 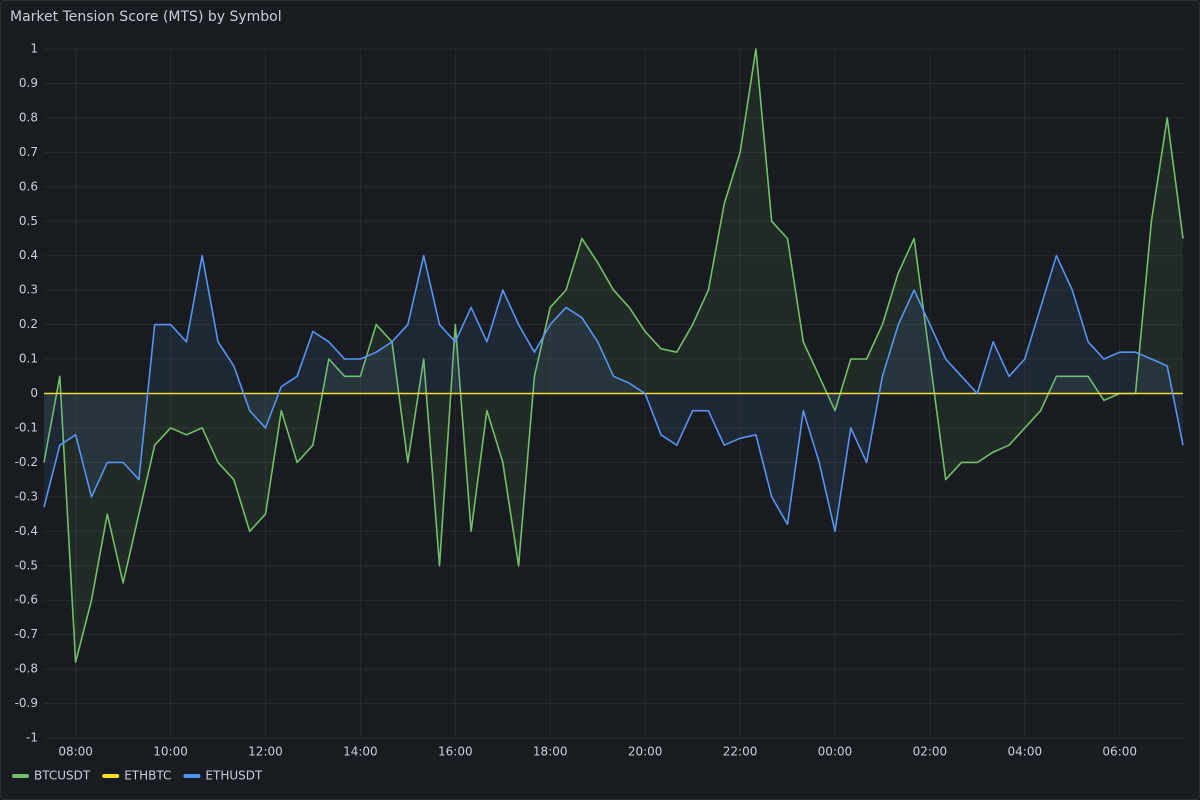 What do you see at coordinates (550, 752) in the screenshot?
I see `x-tick-label: 18:00` at bounding box center [550, 752].